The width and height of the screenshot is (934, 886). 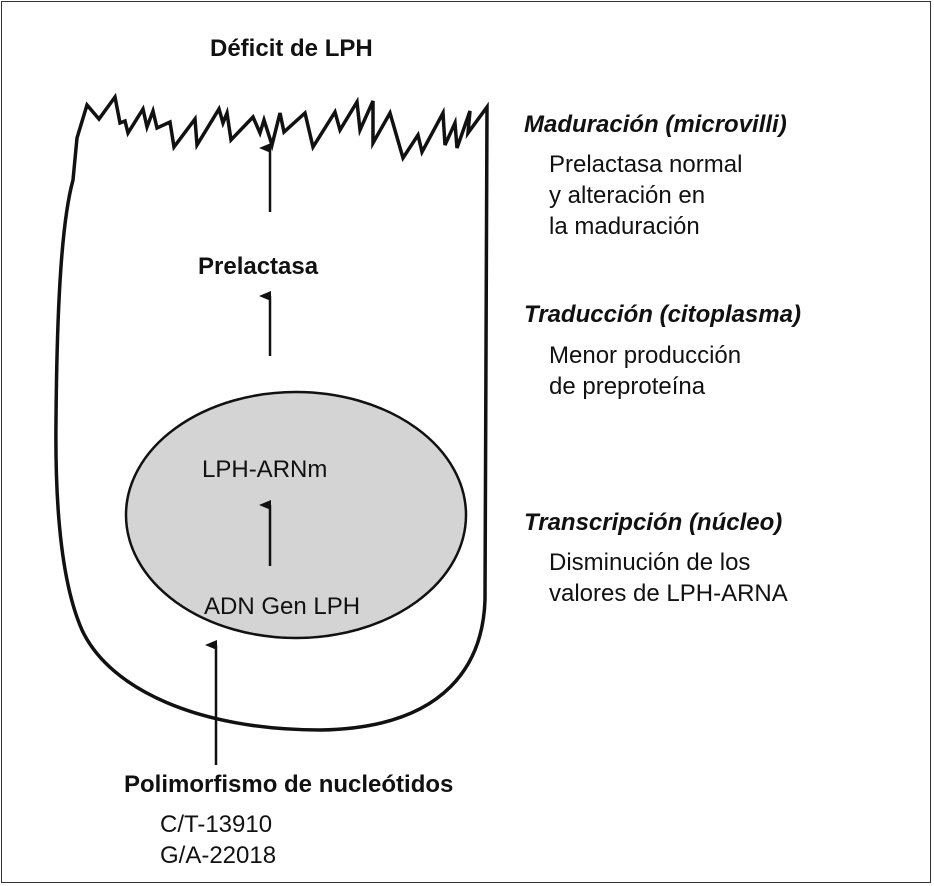 What do you see at coordinates (627, 195) in the screenshot?
I see `stage-text: y alteración en` at bounding box center [627, 195].